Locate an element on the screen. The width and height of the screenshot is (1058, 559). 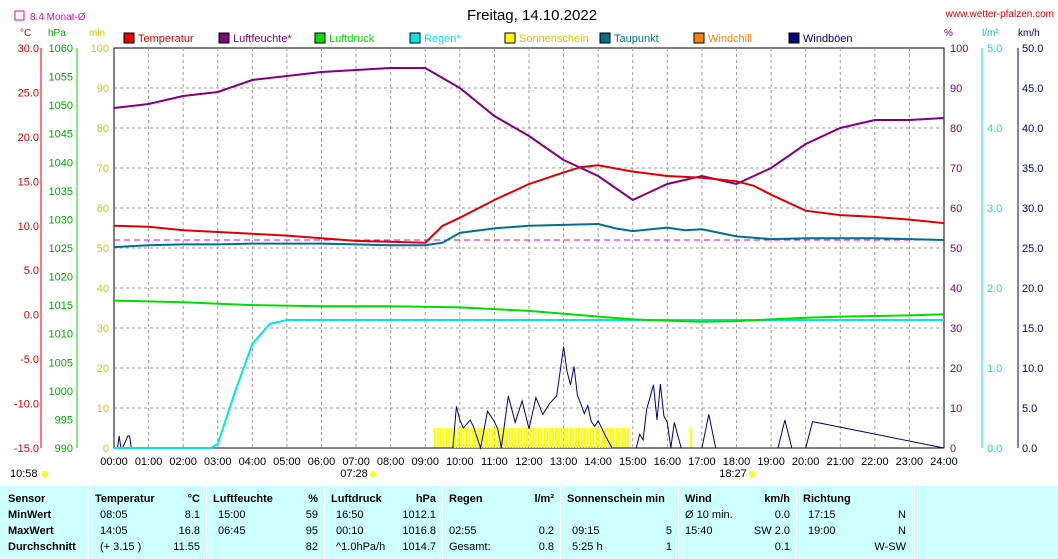
table-cell-rain-t: 02:55 is located at coordinates (463, 531).